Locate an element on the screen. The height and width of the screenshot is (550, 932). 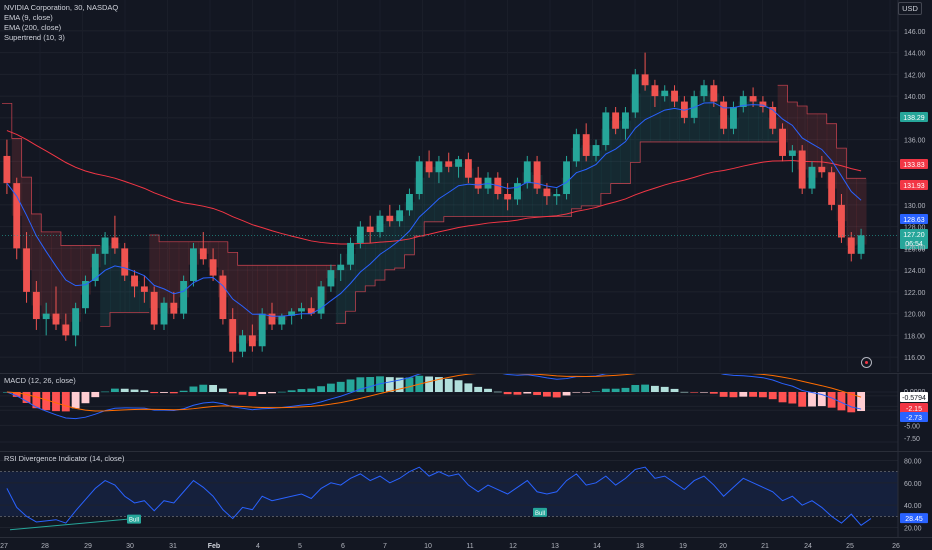
price-tick: 130.00 is located at coordinates (915, 206).